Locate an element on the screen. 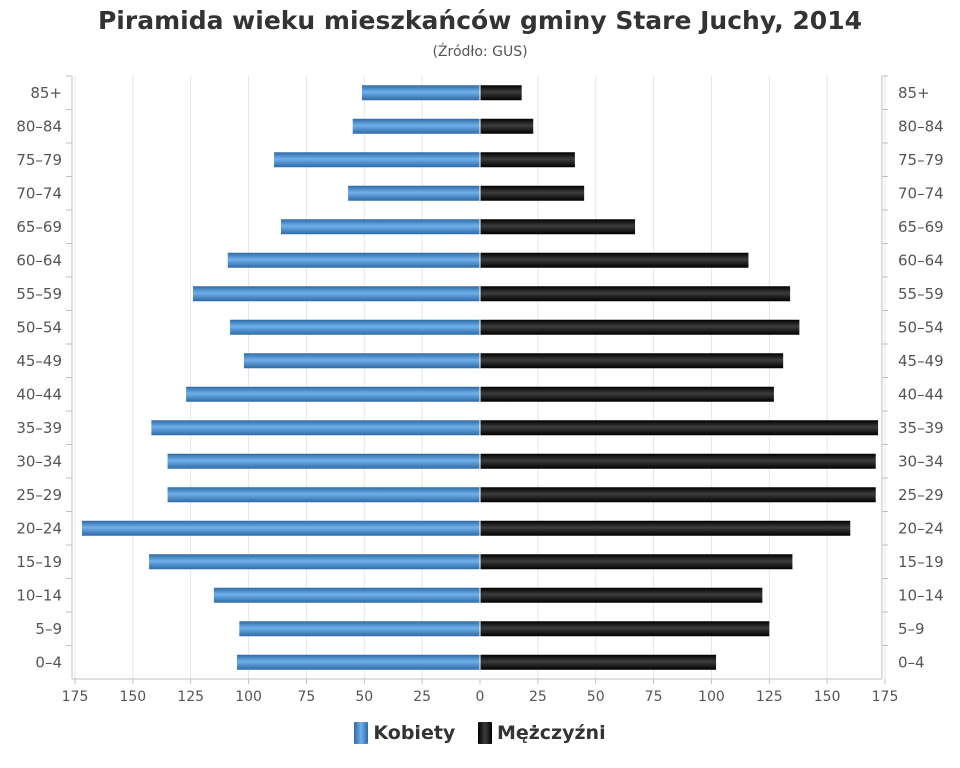 This screenshot has width=960, height=768. category-label-left: 80–84 is located at coordinates (39, 126).